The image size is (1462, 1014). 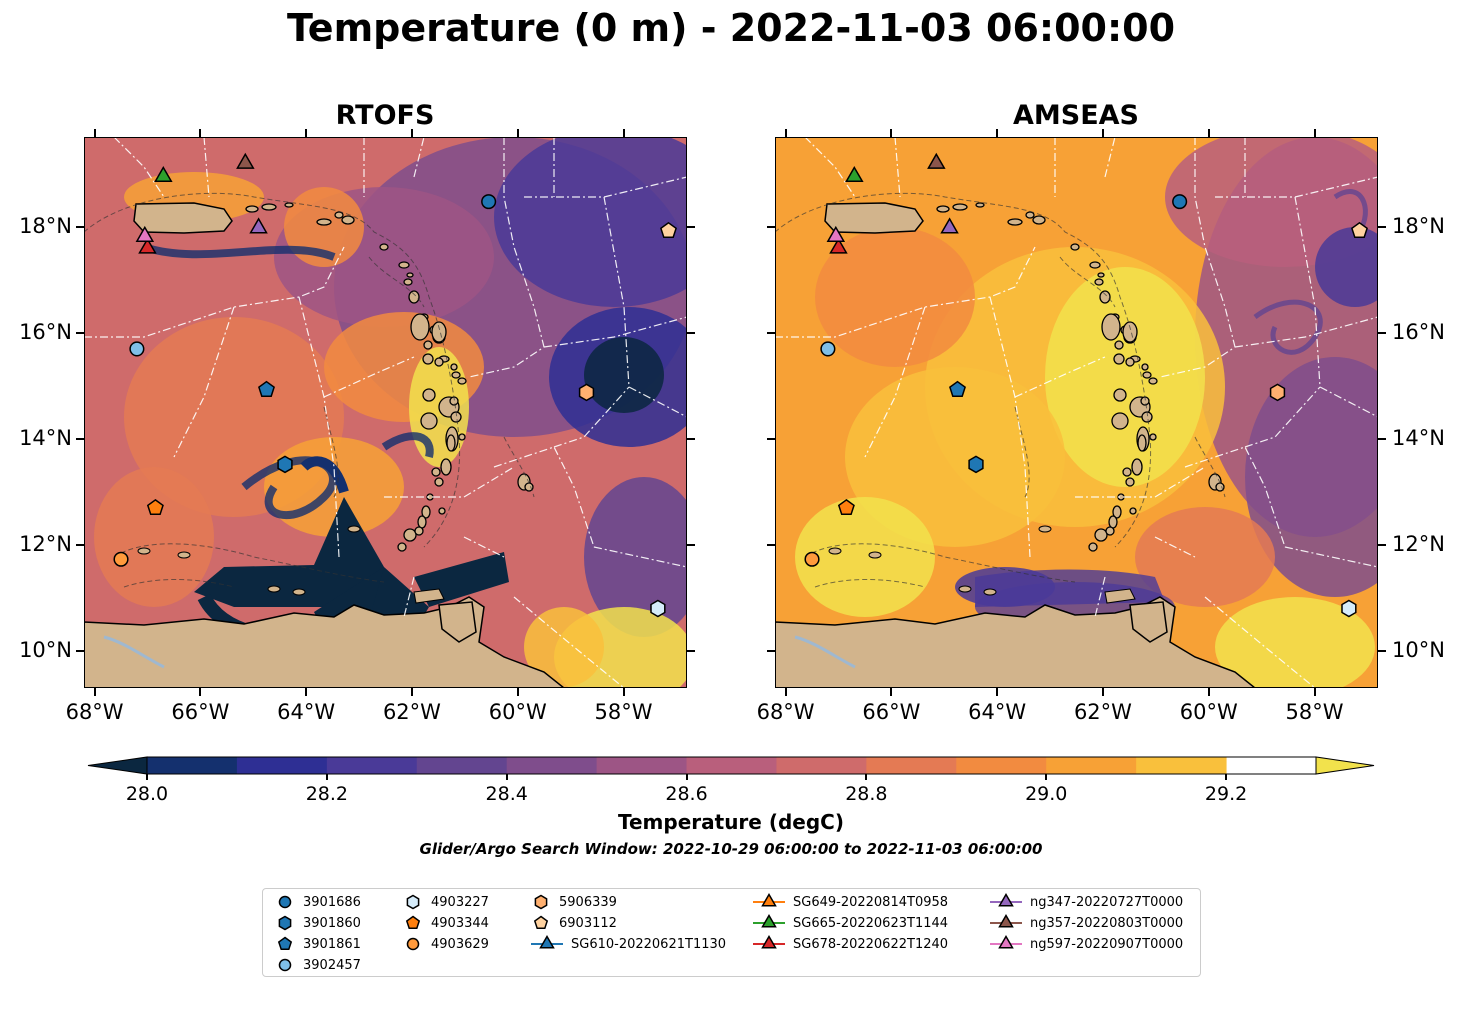 I want to click on legend-item: ng597-20220907T0000, so click(x=1086, y=944).